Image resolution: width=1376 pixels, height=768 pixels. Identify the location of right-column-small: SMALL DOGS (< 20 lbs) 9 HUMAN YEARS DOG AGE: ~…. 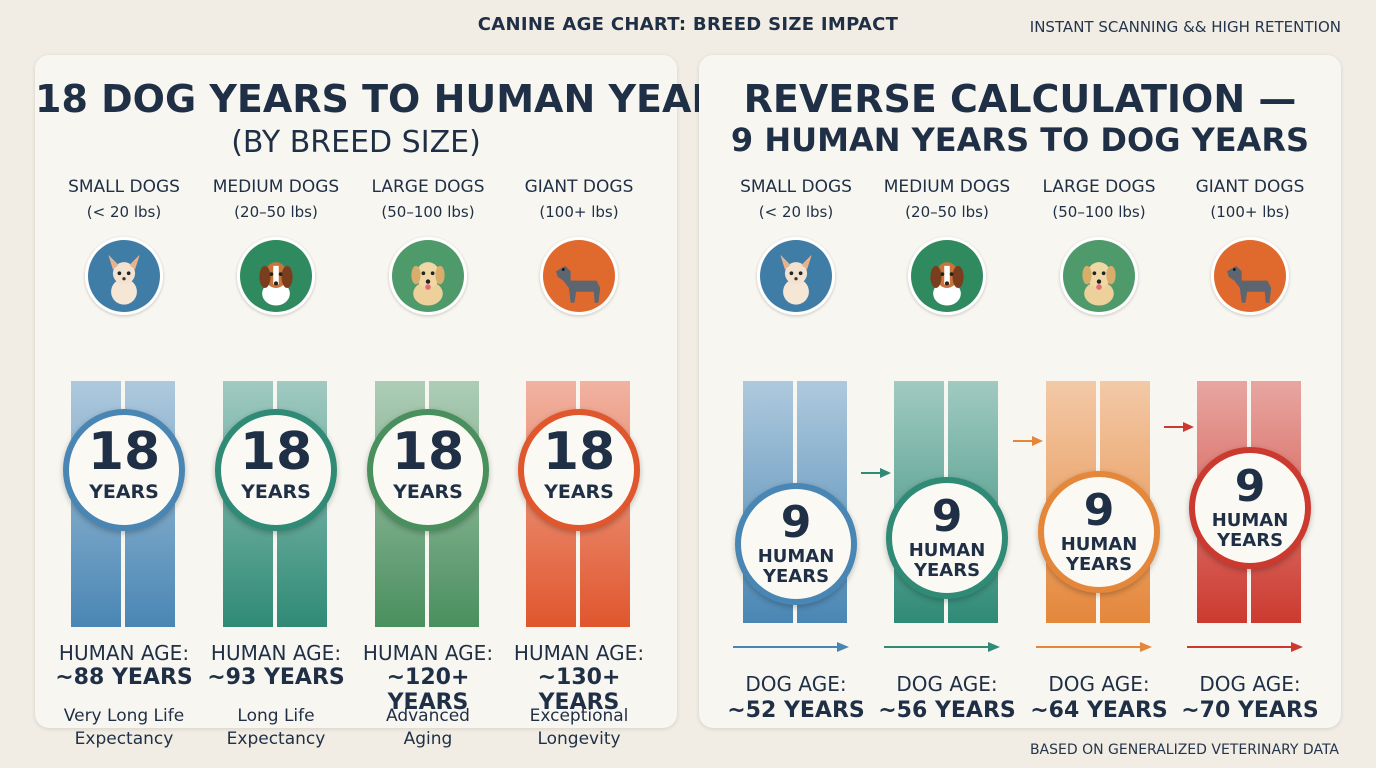
(796, 450).